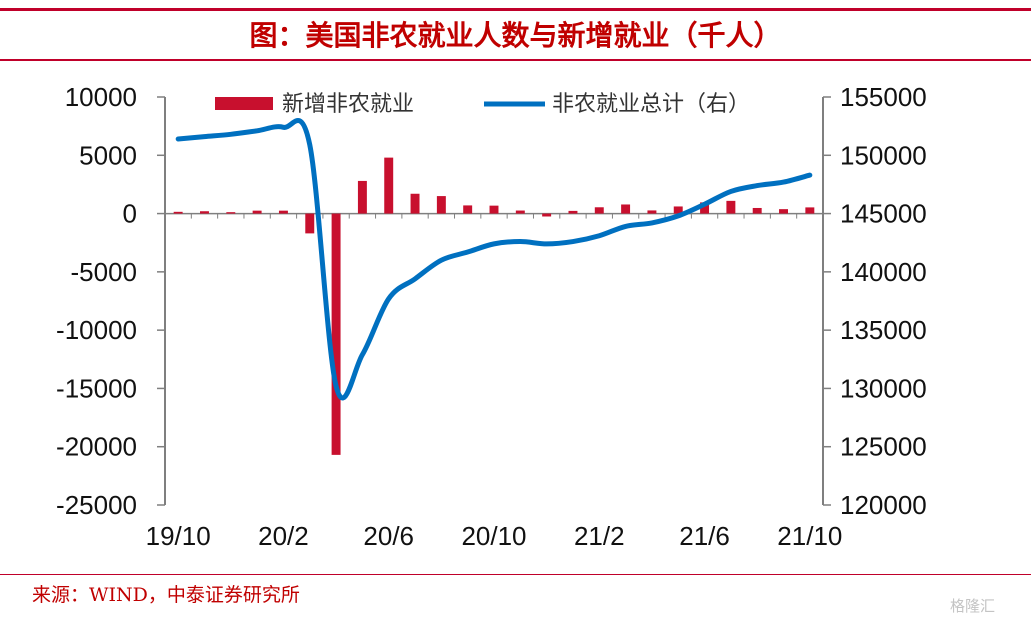  Describe the element at coordinates (883, 388) in the screenshot. I see `right-tick-label: 130000` at that location.